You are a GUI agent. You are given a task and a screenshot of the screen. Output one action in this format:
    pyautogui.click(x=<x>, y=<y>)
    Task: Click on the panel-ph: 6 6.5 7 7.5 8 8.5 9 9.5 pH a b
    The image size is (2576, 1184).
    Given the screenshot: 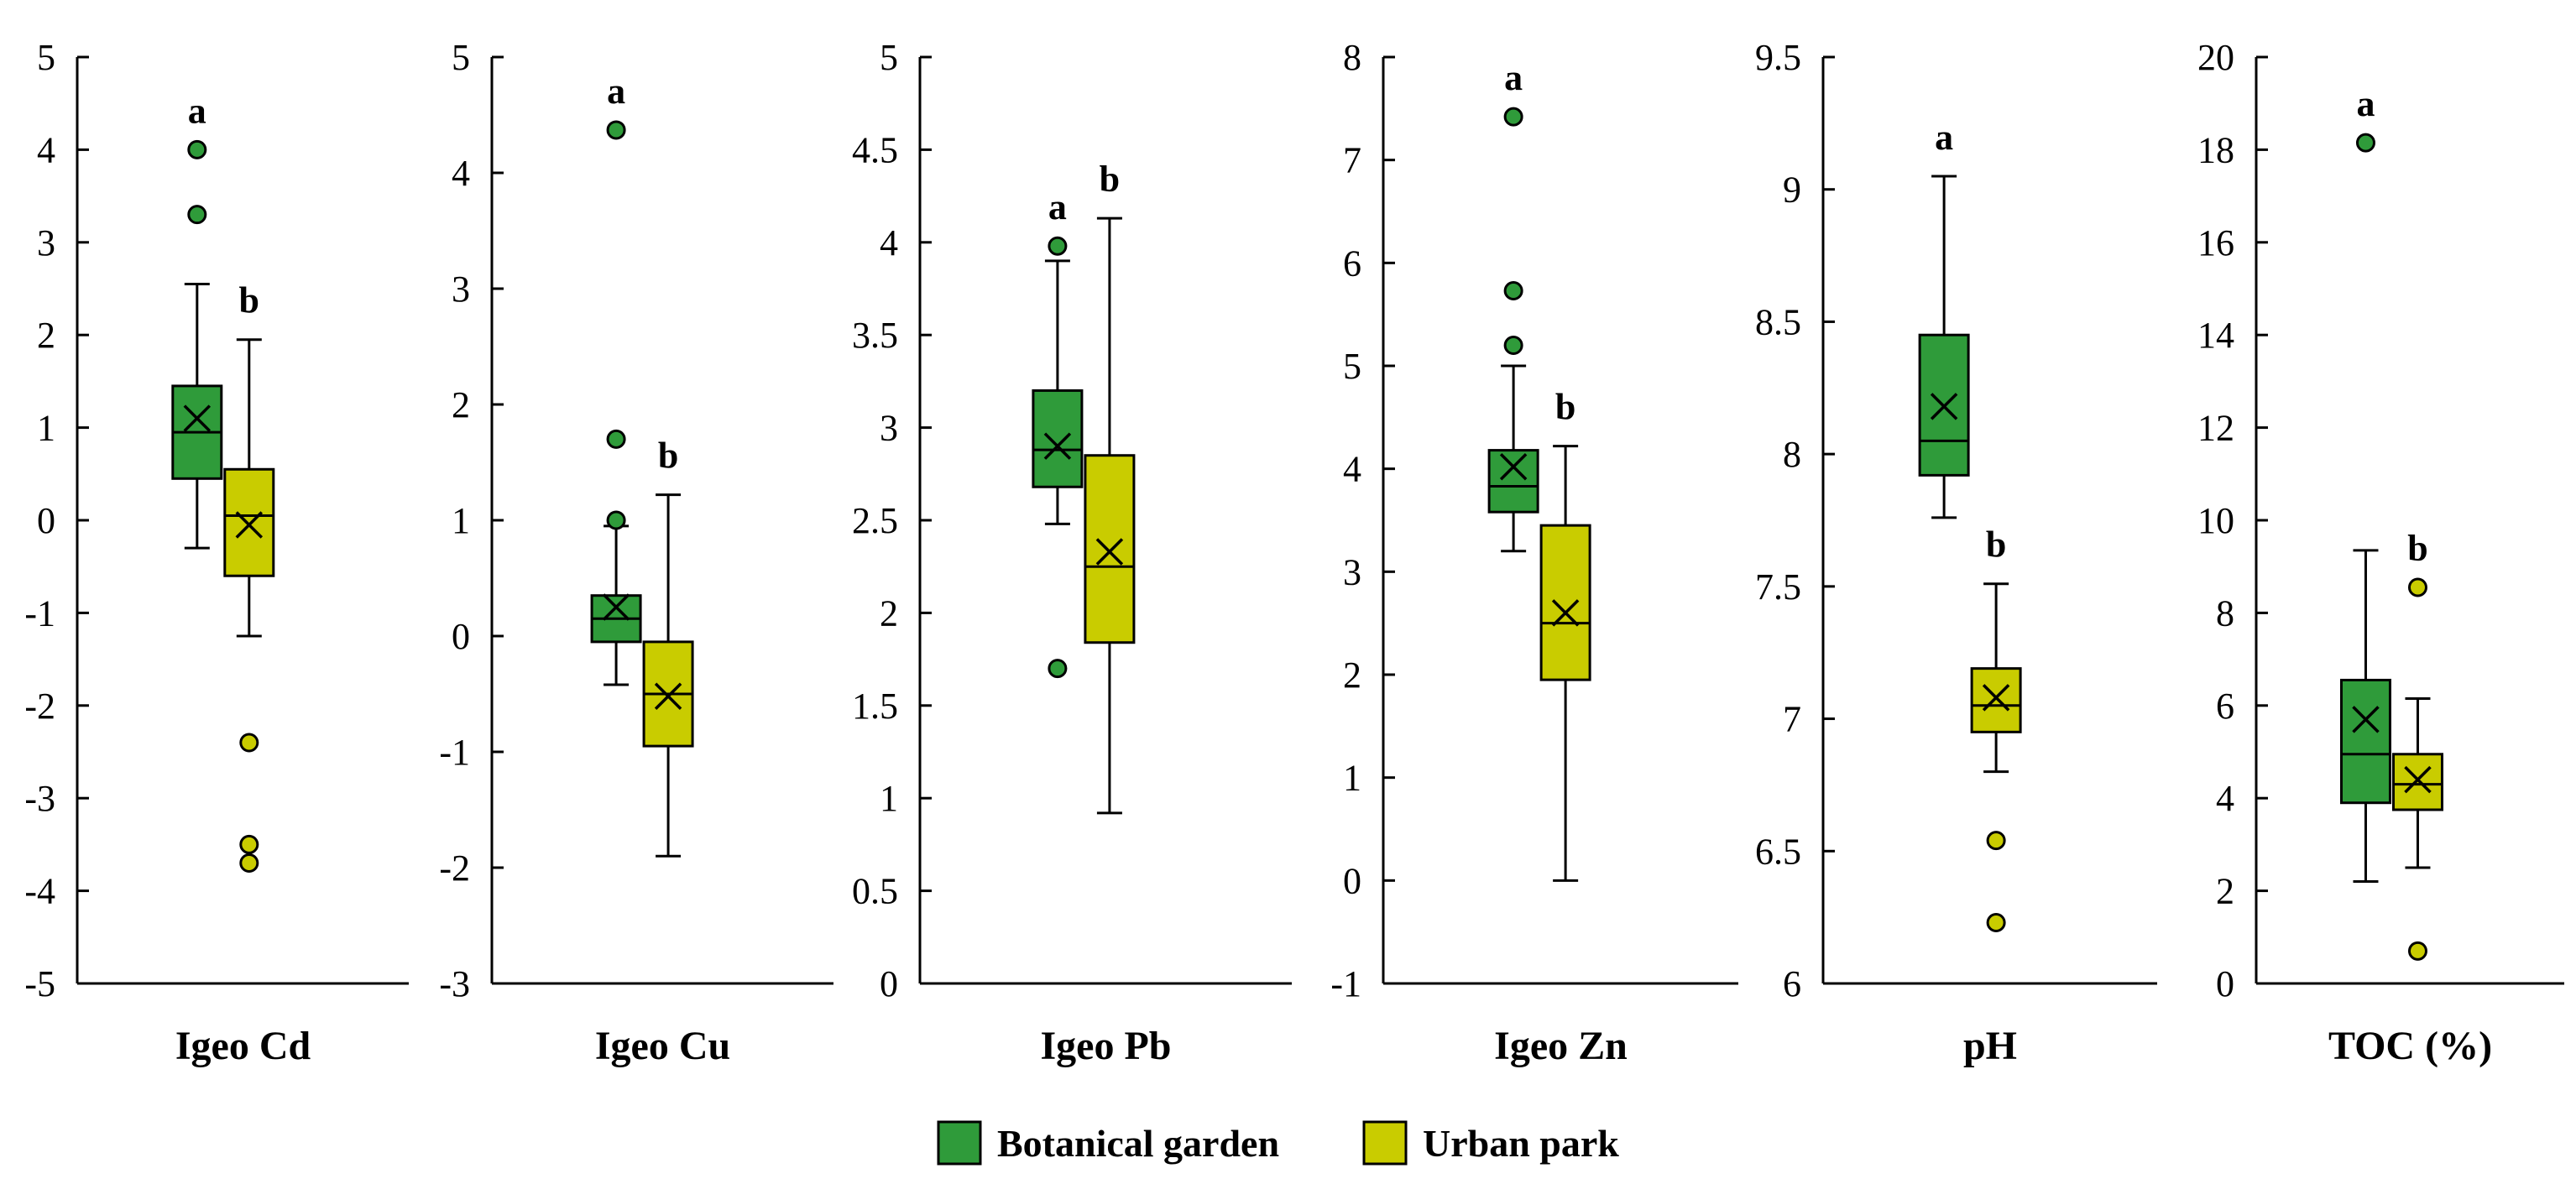 What is the action you would take?
    pyautogui.click(x=1956, y=552)
    